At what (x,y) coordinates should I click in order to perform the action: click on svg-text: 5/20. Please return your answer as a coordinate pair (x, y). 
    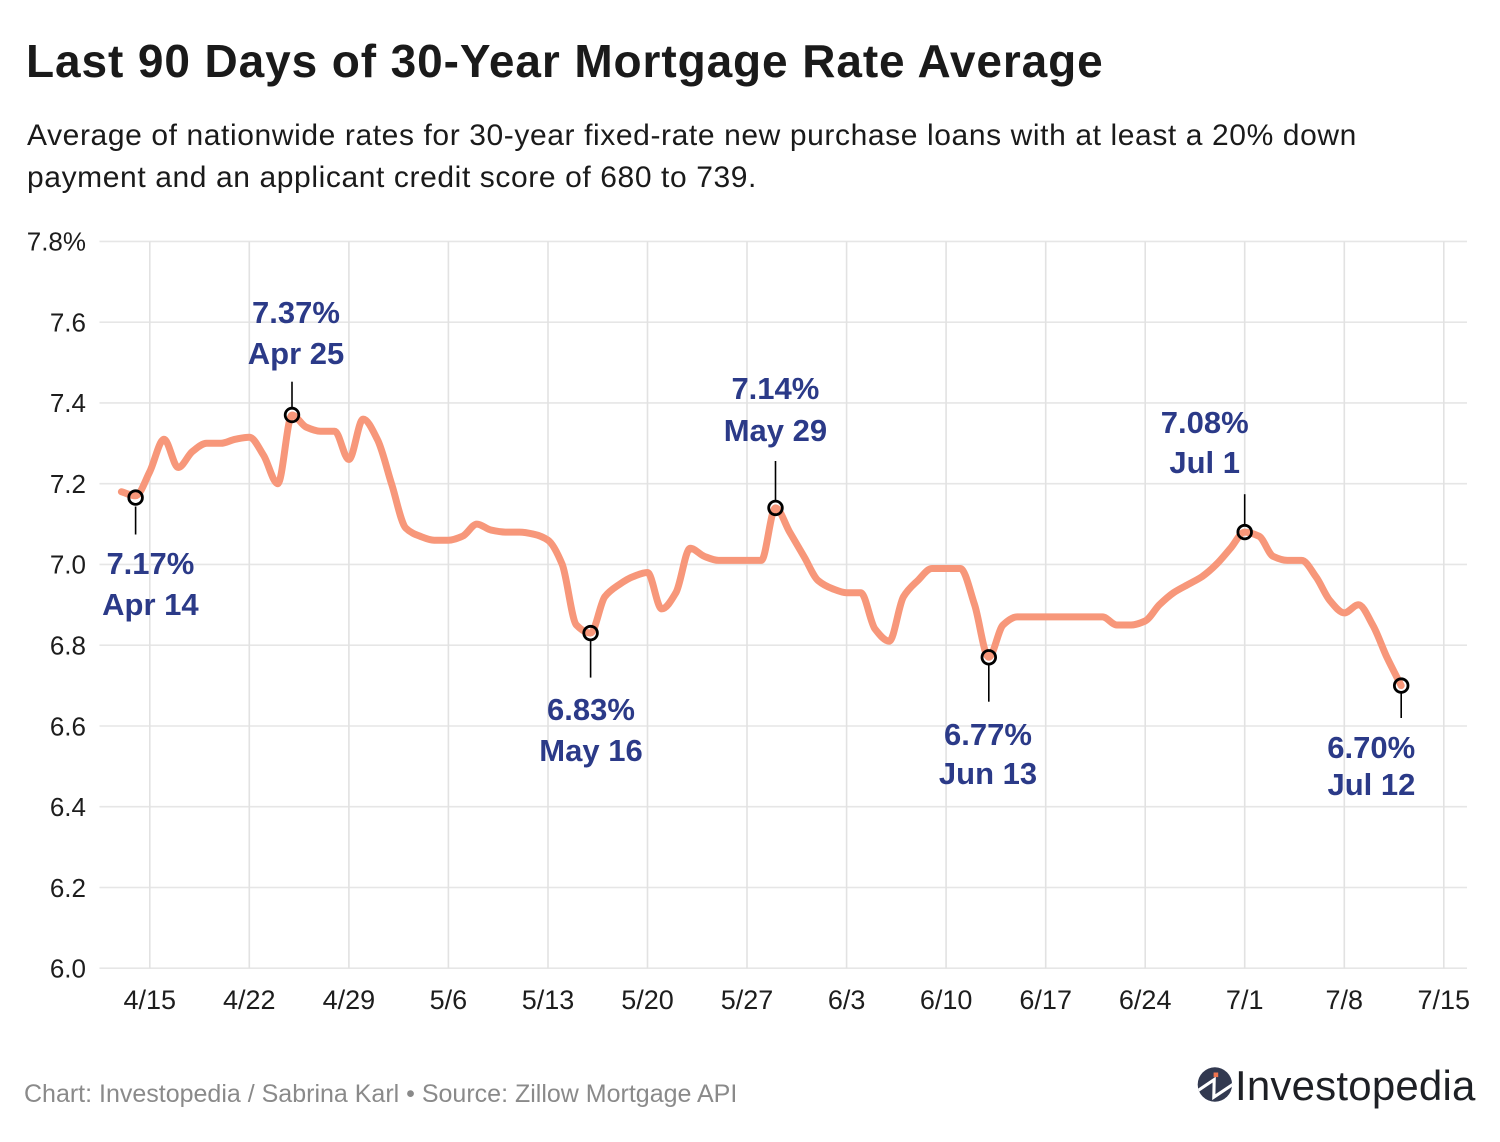
    Looking at the image, I should click on (647, 1000).